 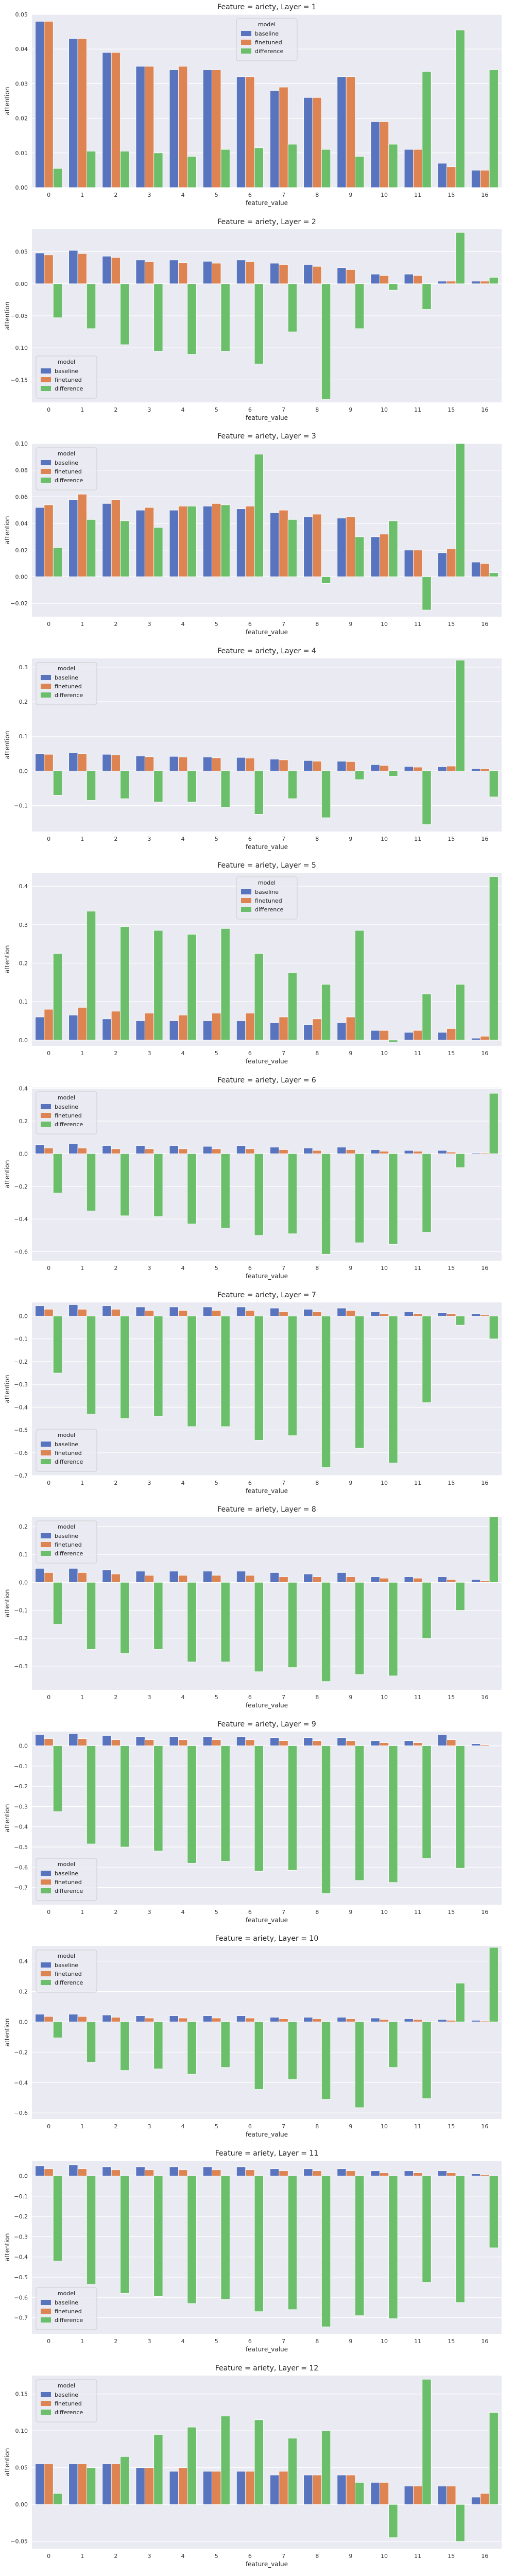 What do you see at coordinates (8, 2462) in the screenshot?
I see `y-axis-label: attention` at bounding box center [8, 2462].